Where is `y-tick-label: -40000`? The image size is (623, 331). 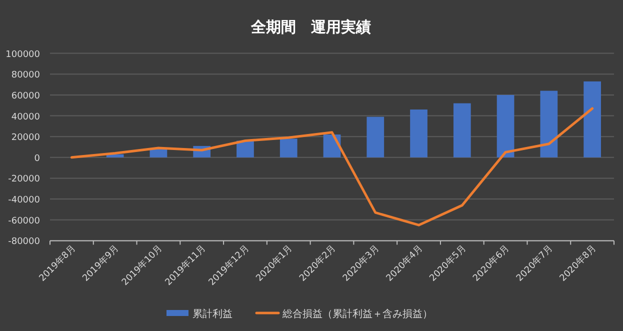 y-tick-label: -40000 is located at coordinates (24, 201).